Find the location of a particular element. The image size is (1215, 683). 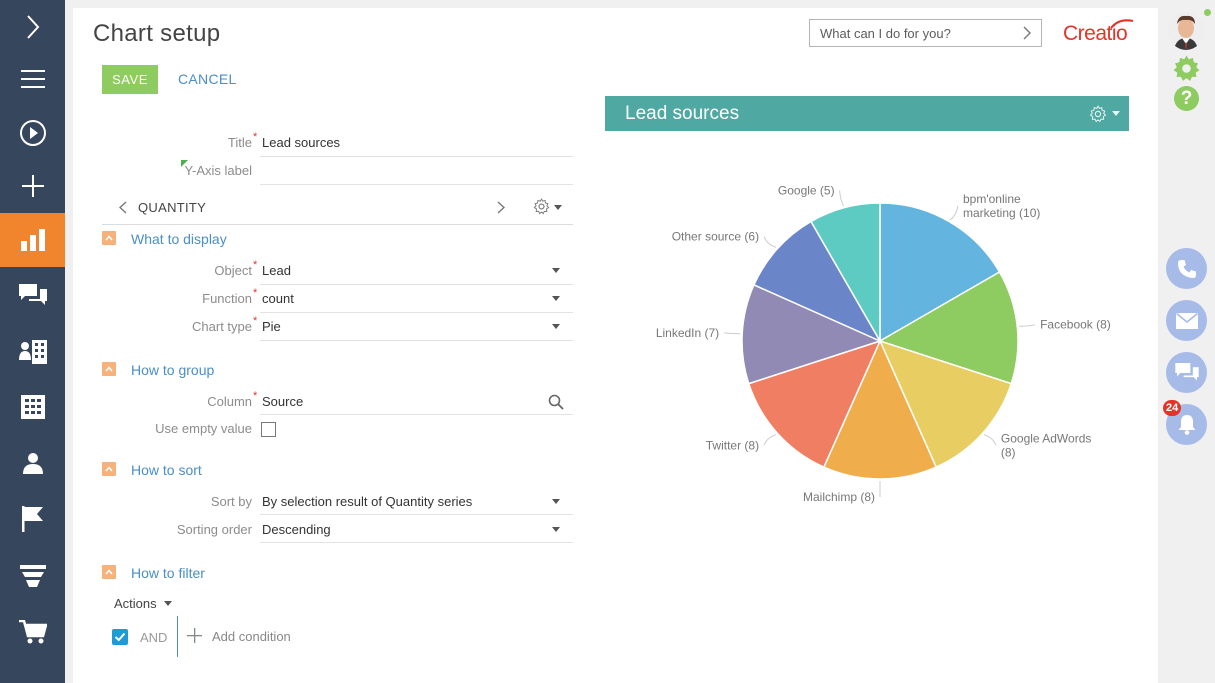

nav-flag-icon is located at coordinates (32, 519).